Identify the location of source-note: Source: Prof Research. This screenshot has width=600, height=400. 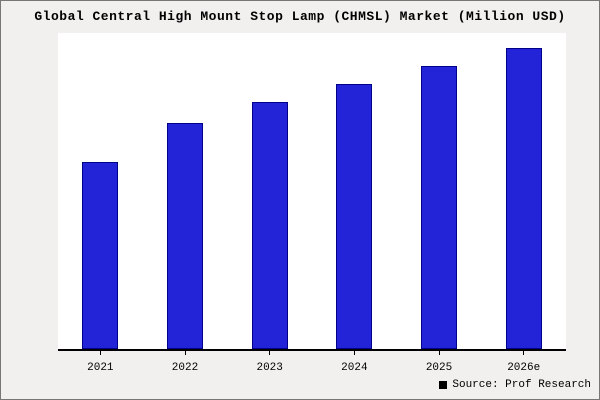
(515, 385).